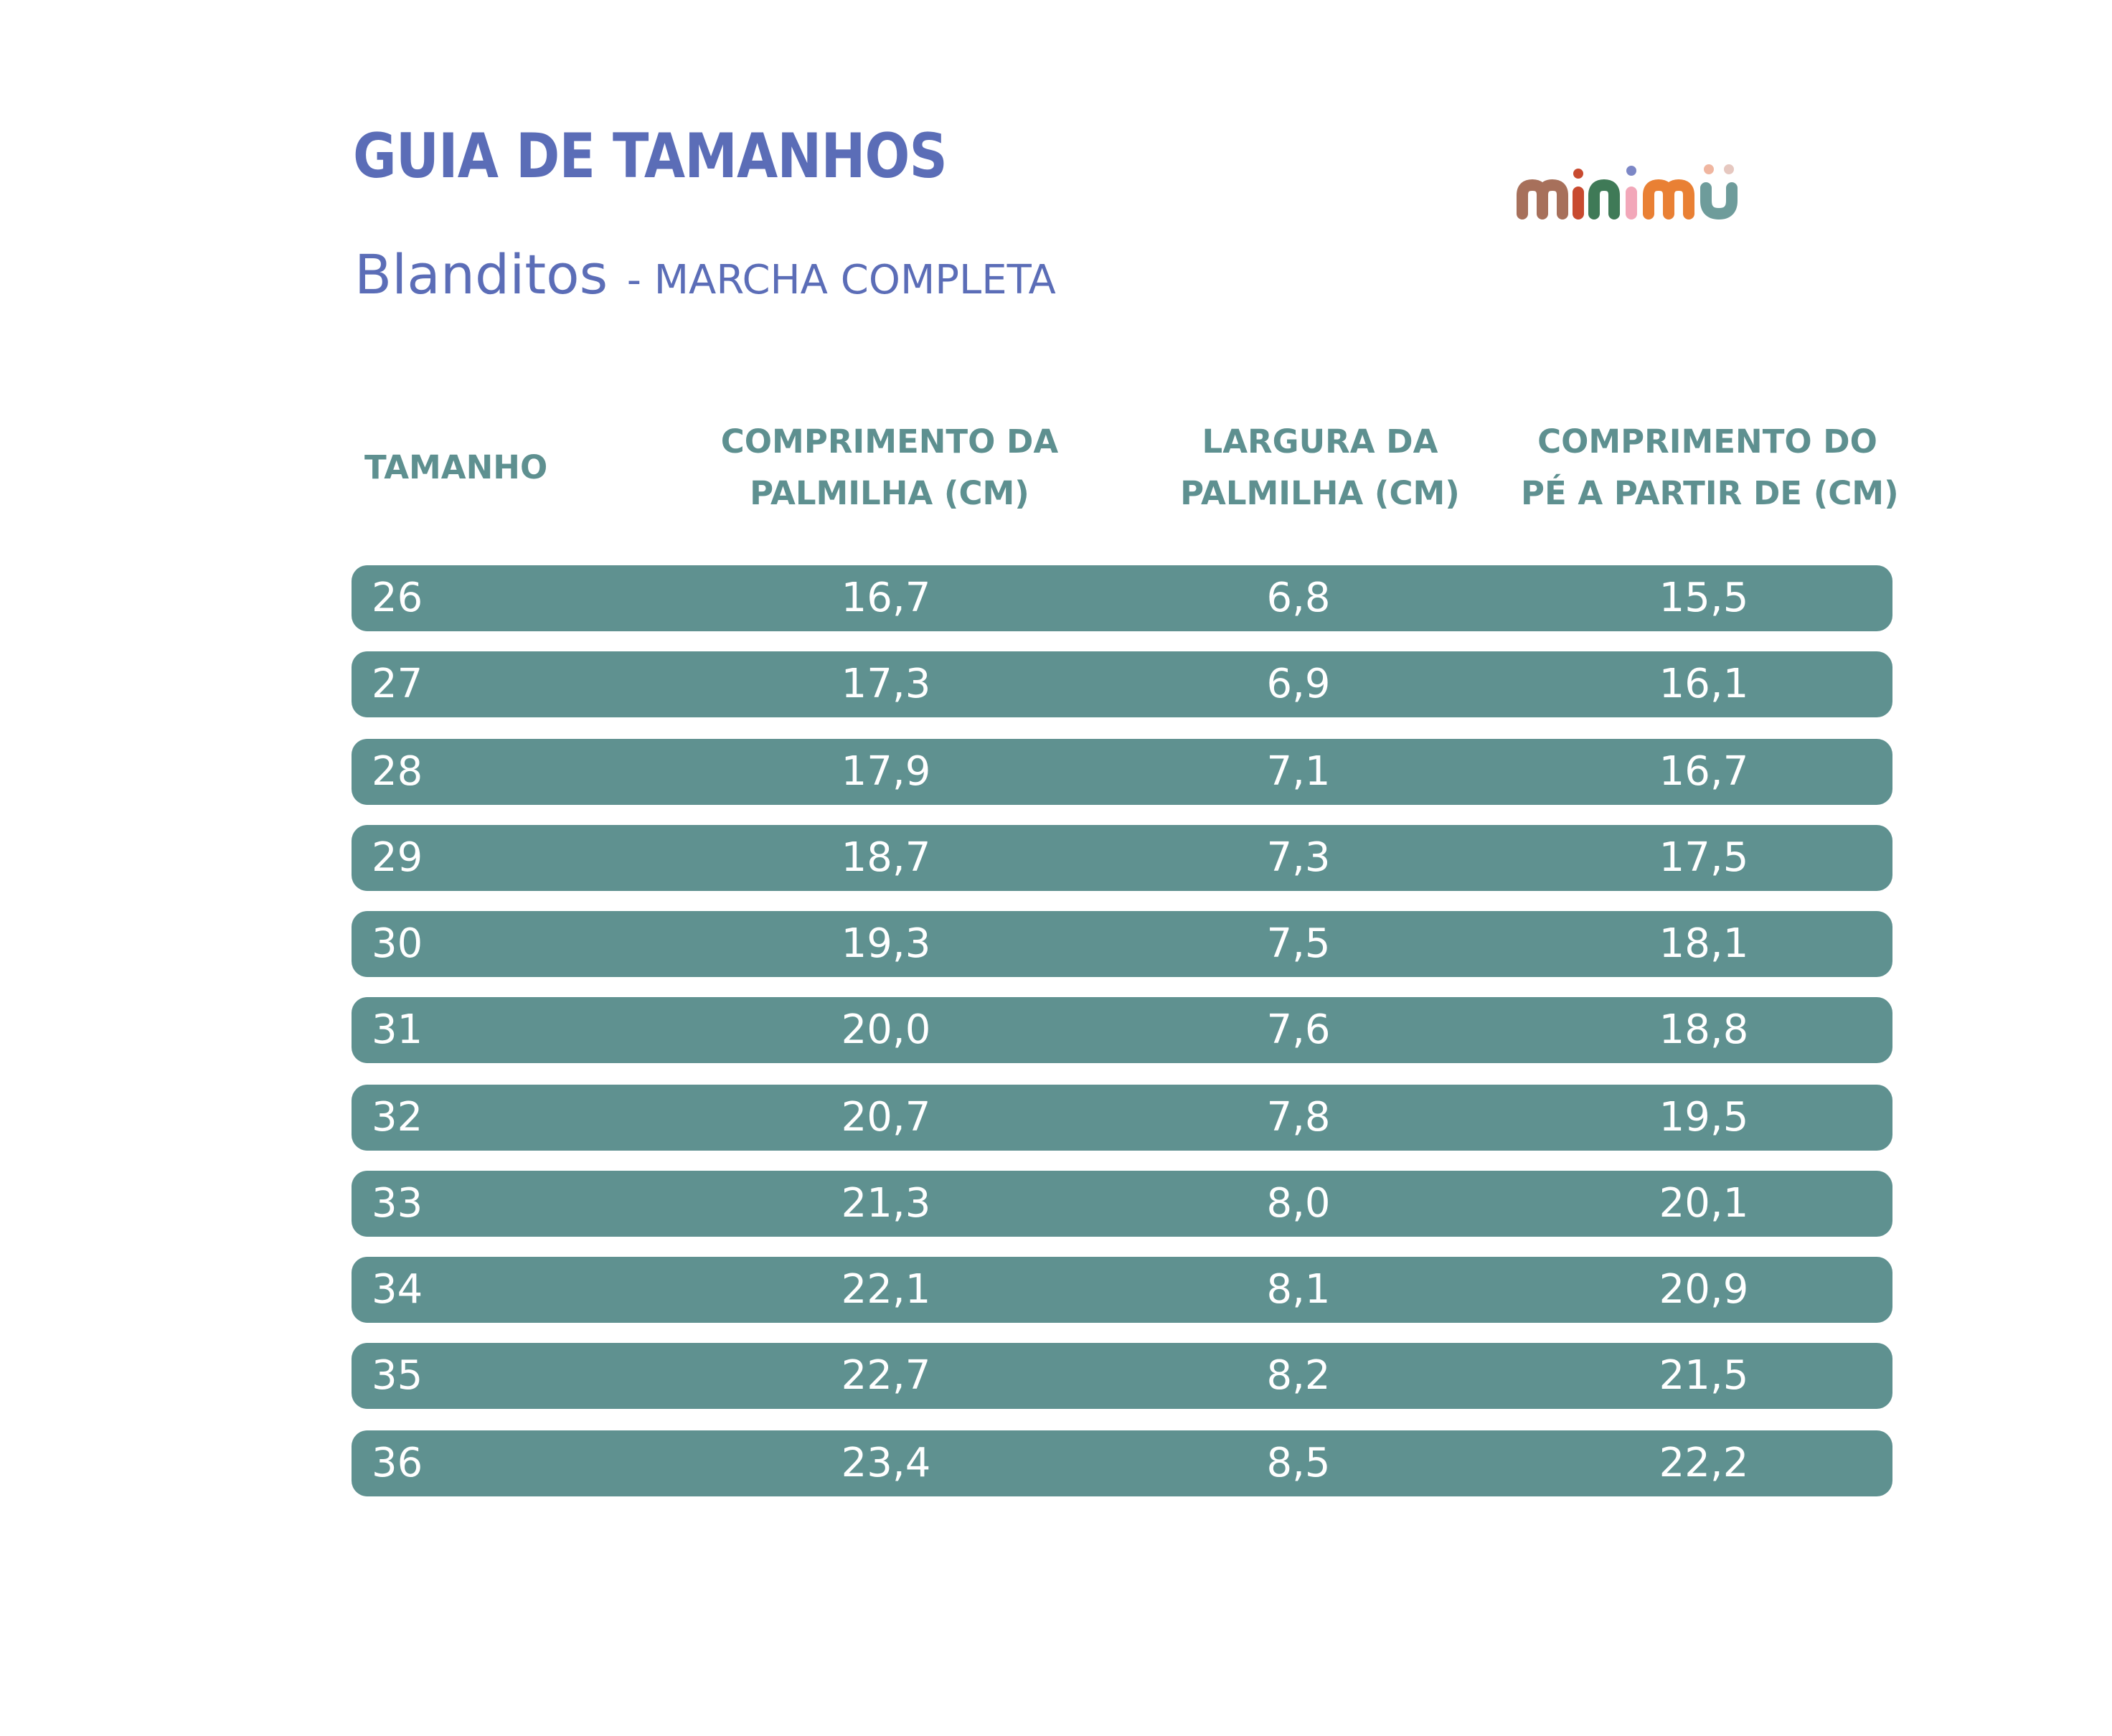 The image size is (2112, 1736). What do you see at coordinates (397, 1375) in the screenshot?
I see `cell-size: 35` at bounding box center [397, 1375].